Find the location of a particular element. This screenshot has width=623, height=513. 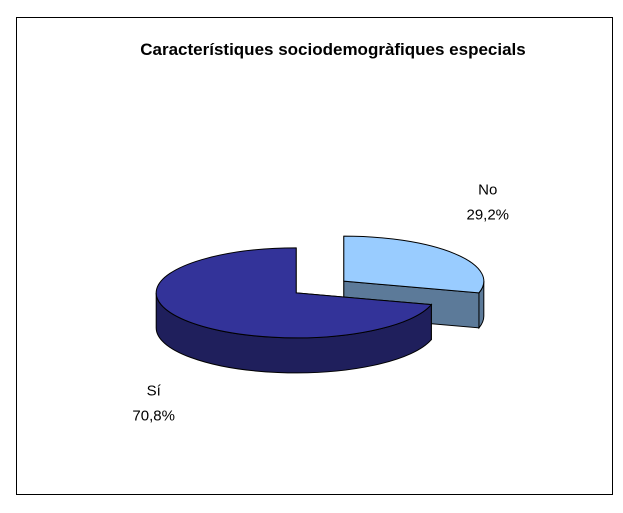

slice-value-label: 70,8% is located at coordinates (153, 416).